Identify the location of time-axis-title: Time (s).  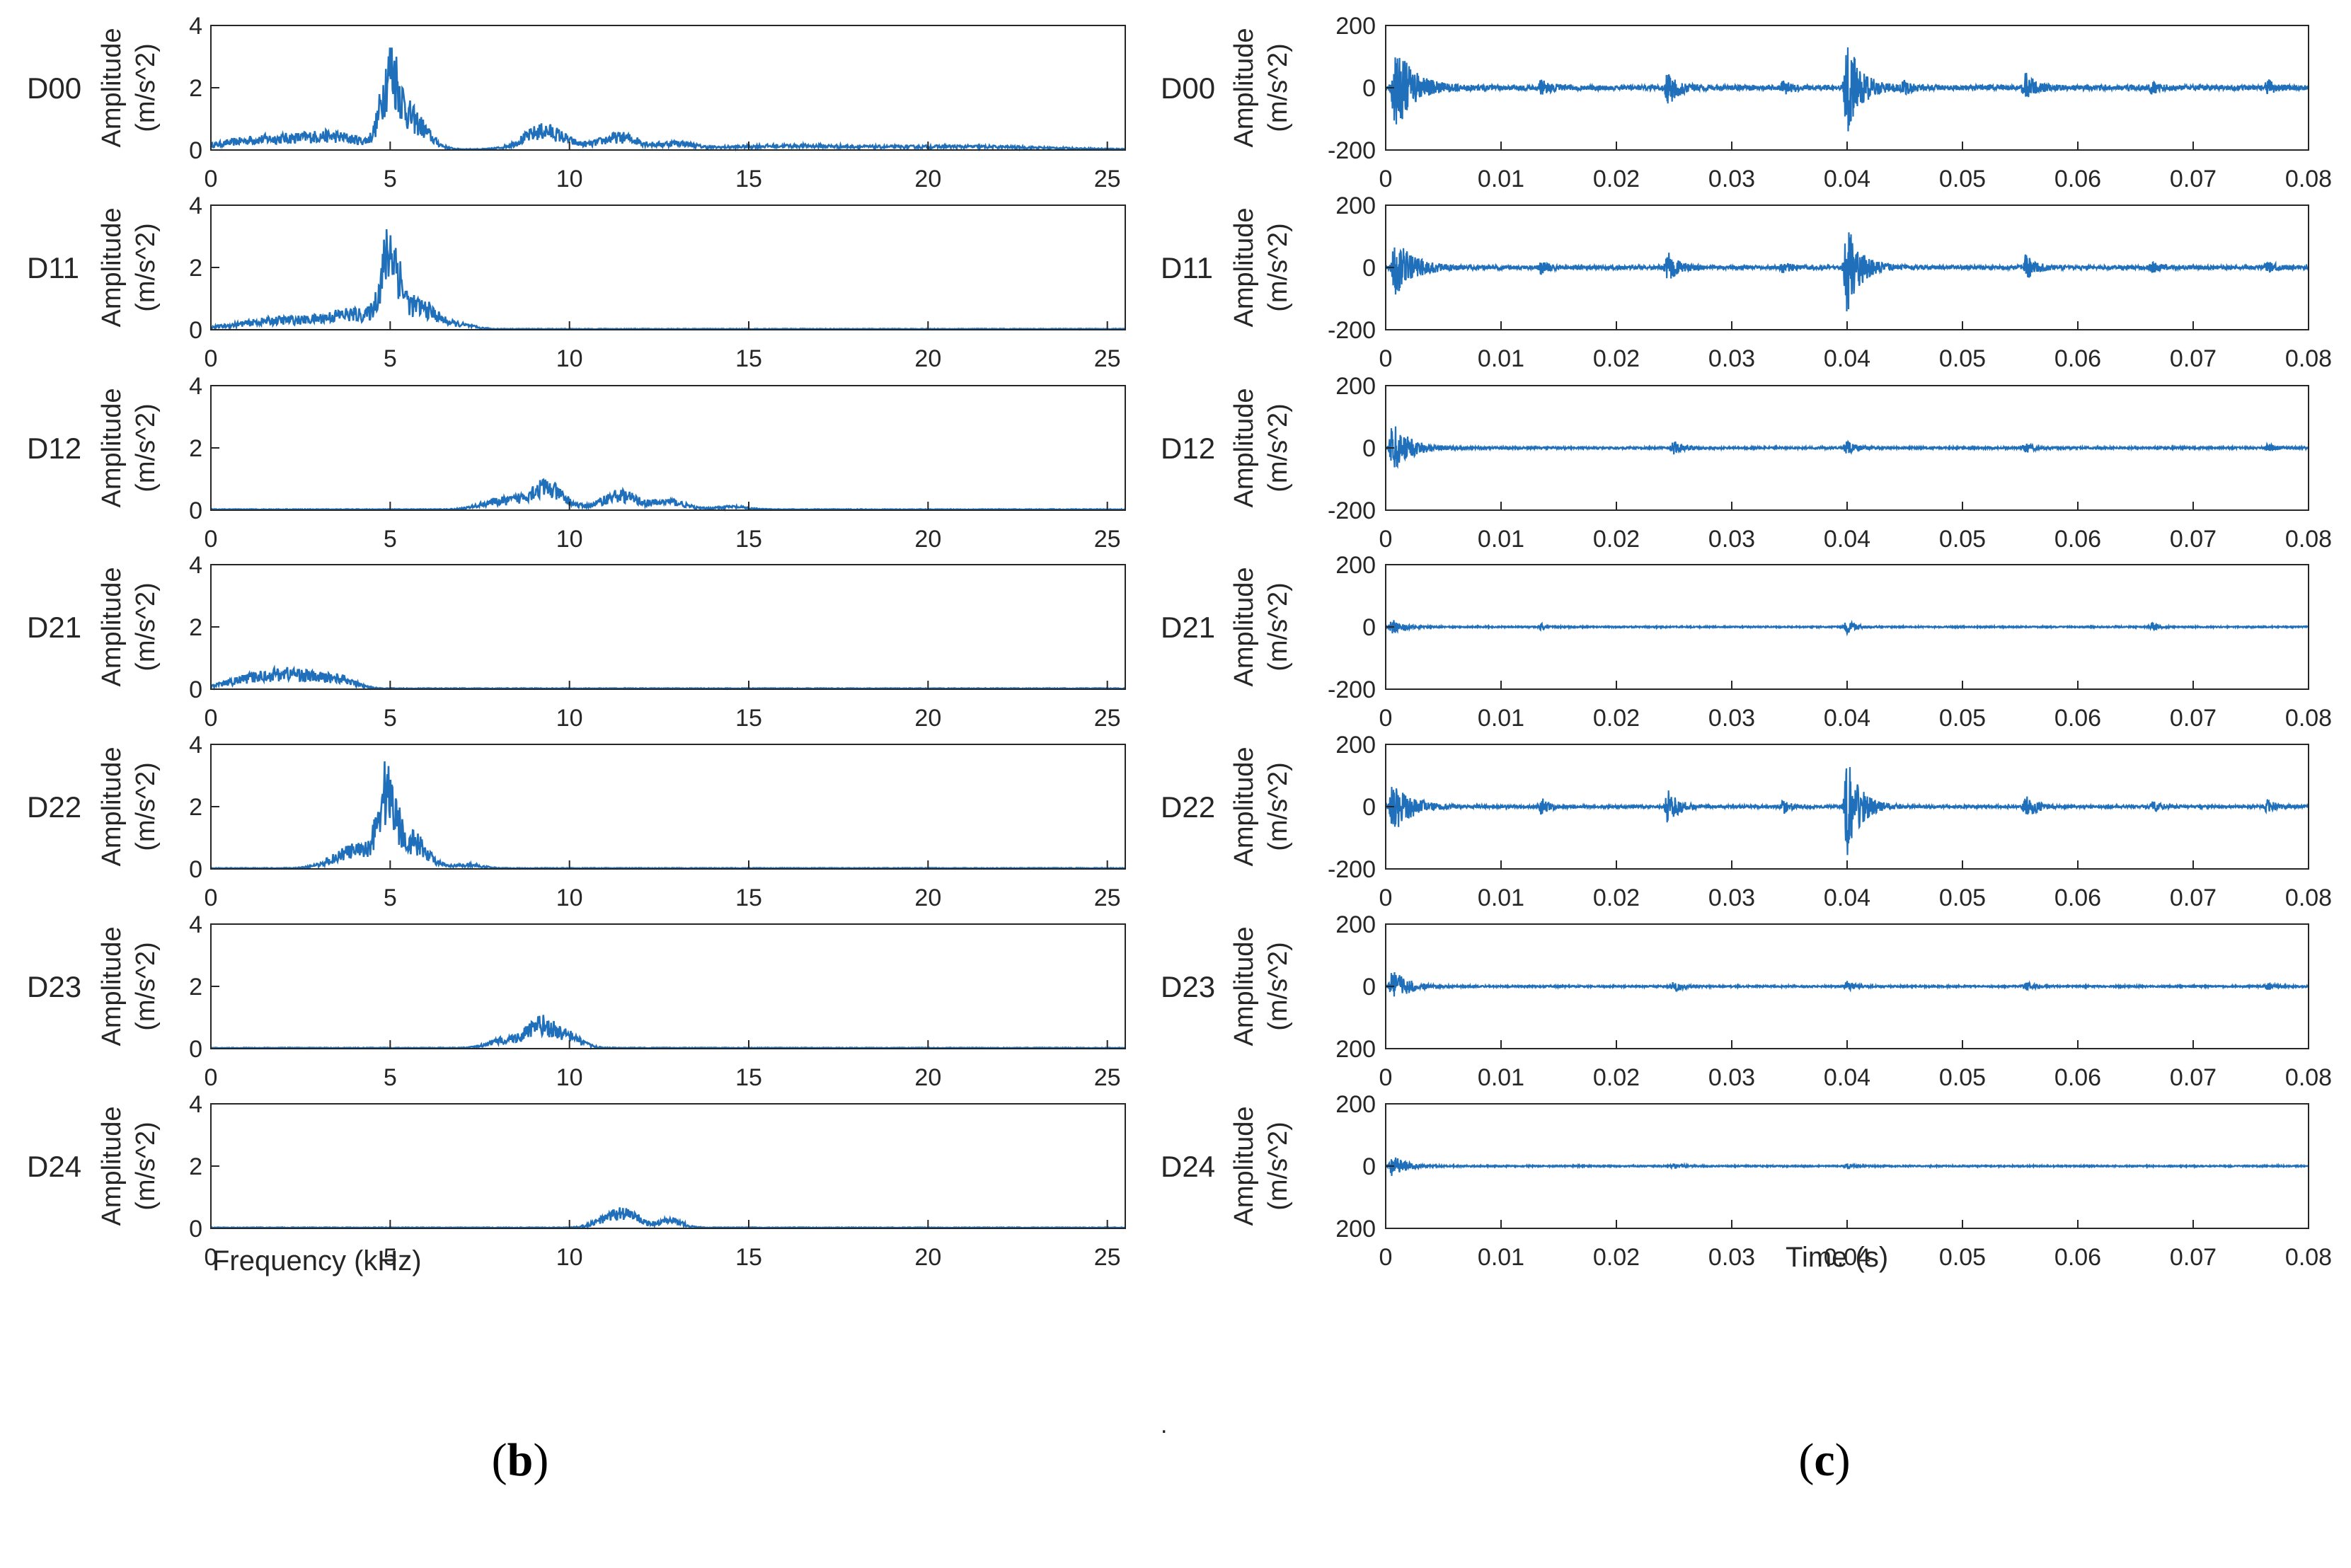
(1837, 1257).